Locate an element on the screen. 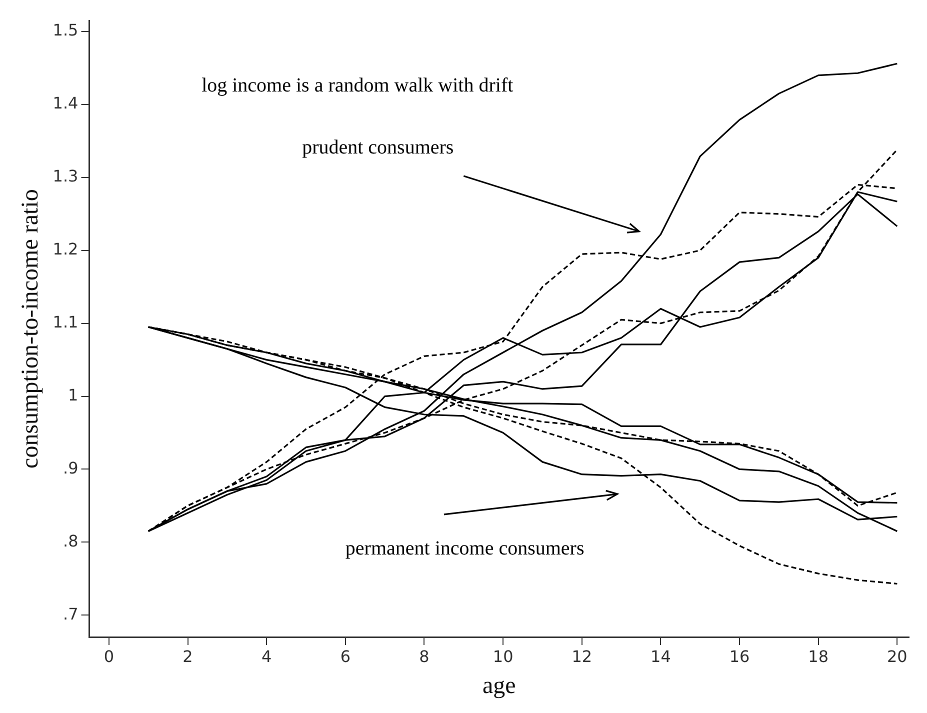 The height and width of the screenshot is (713, 927). x-tick-label: 8 is located at coordinates (424, 656).